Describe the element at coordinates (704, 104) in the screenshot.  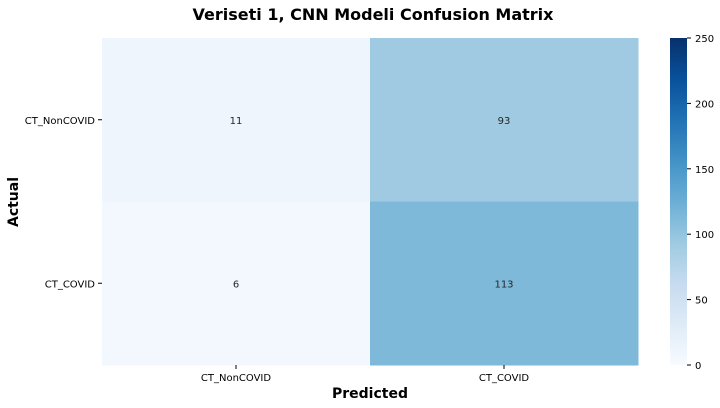
I see `colorbar-tick-label: 200` at that location.